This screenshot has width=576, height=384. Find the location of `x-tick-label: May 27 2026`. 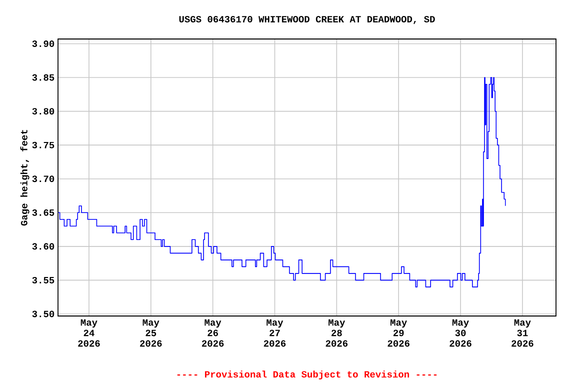

x-tick-label: May 27 2026 is located at coordinates (275, 333).